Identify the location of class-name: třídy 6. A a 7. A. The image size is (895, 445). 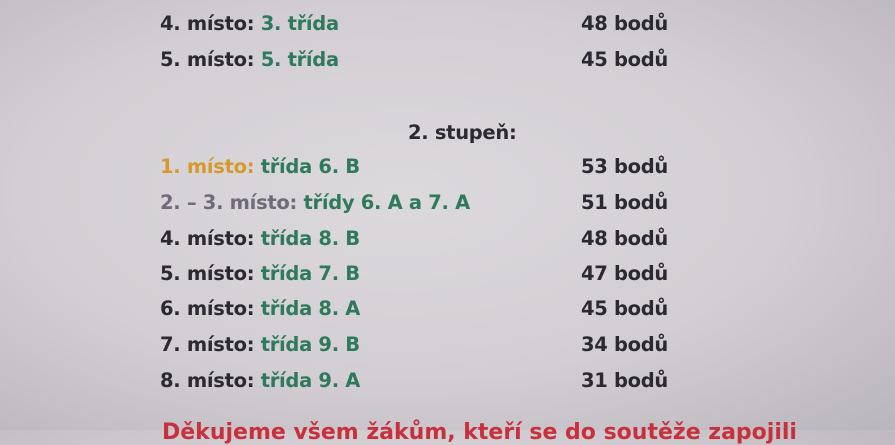
(387, 202).